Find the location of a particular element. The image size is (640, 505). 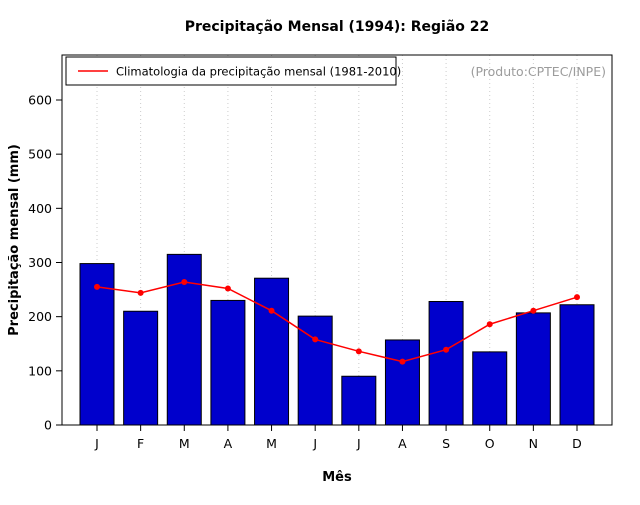

y-tick-label: 100 is located at coordinates (40, 370).